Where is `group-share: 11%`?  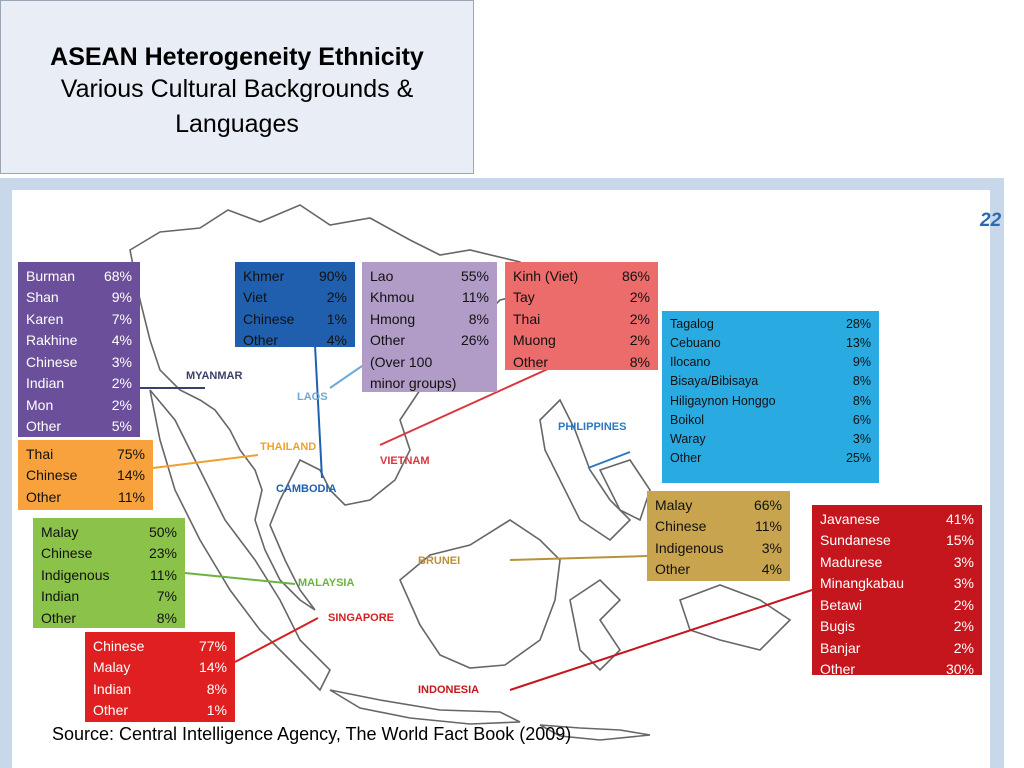 group-share: 11% is located at coordinates (163, 574).